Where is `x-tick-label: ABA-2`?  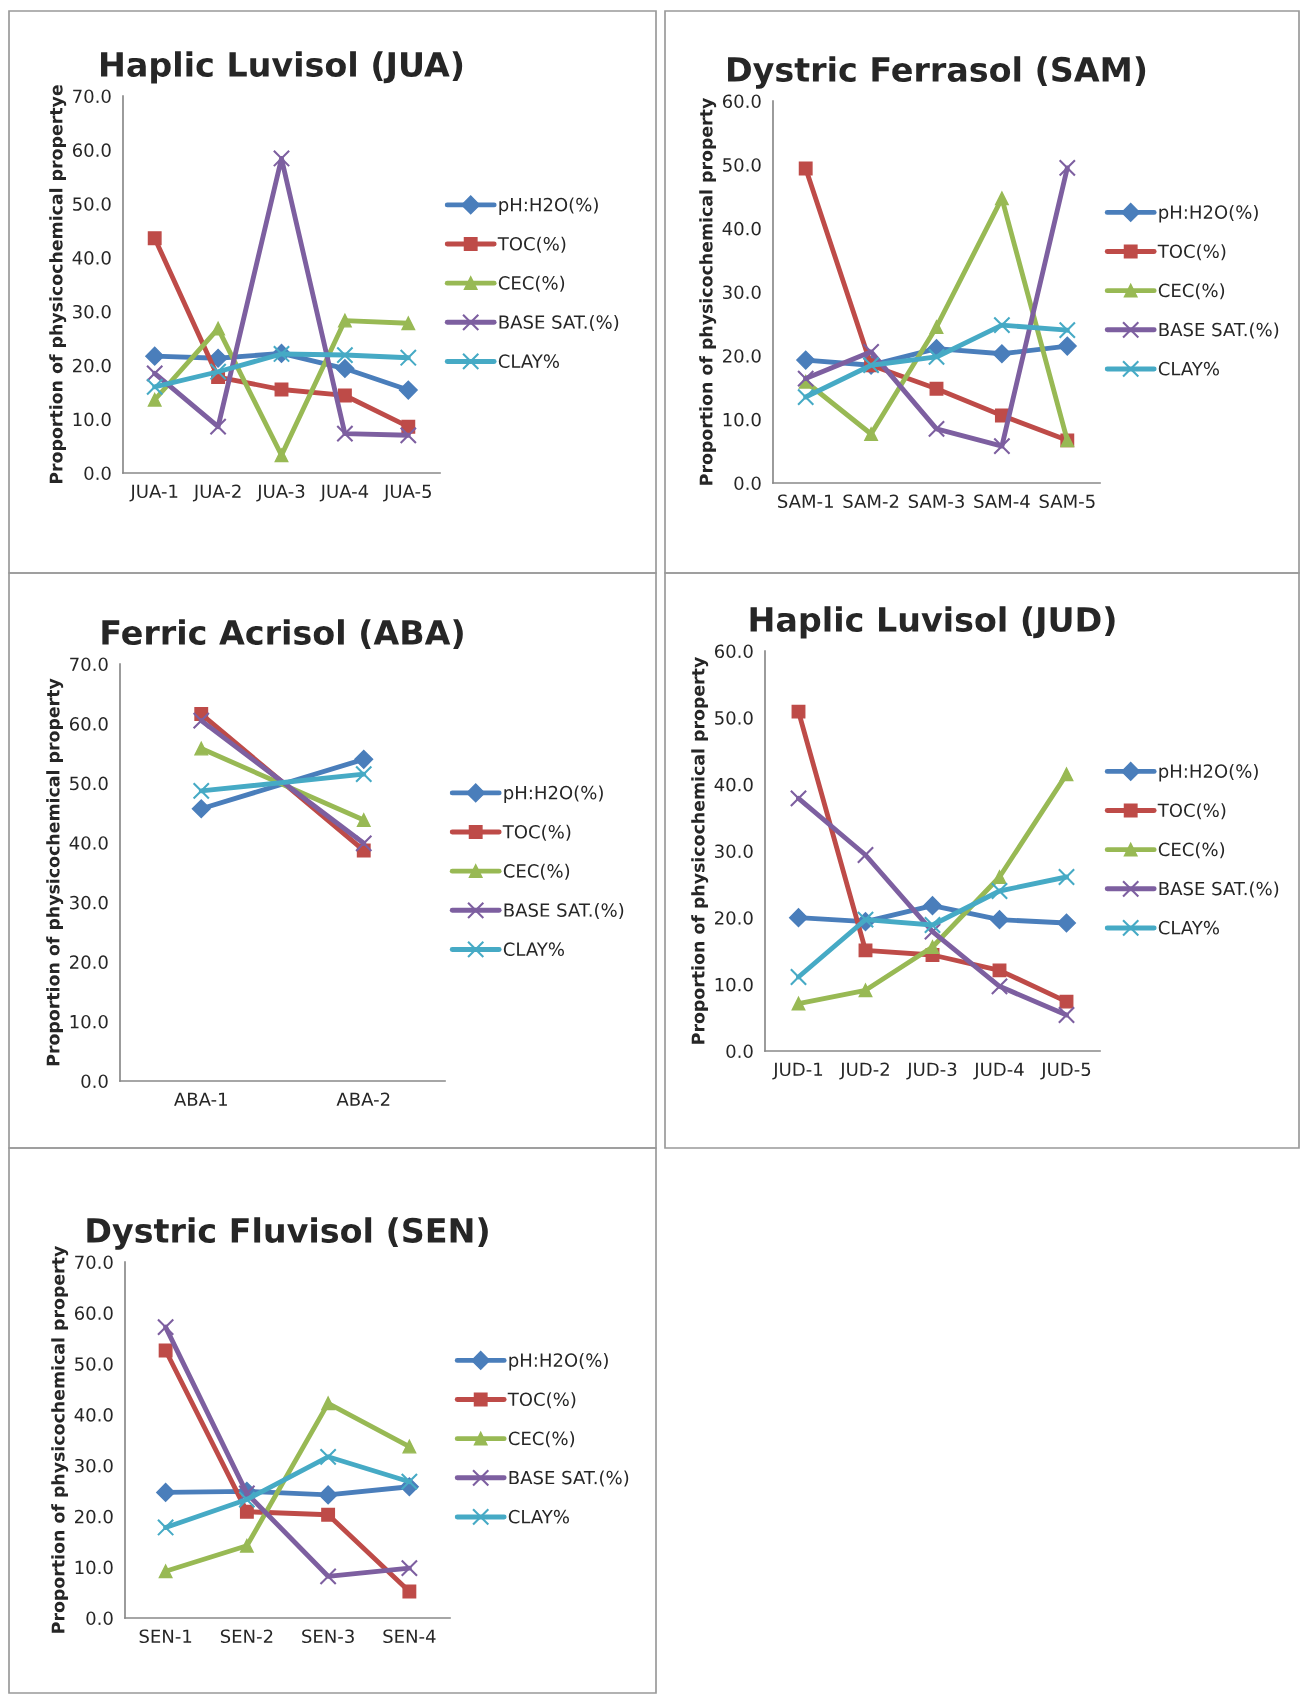 x-tick-label: ABA-2 is located at coordinates (363, 1099).